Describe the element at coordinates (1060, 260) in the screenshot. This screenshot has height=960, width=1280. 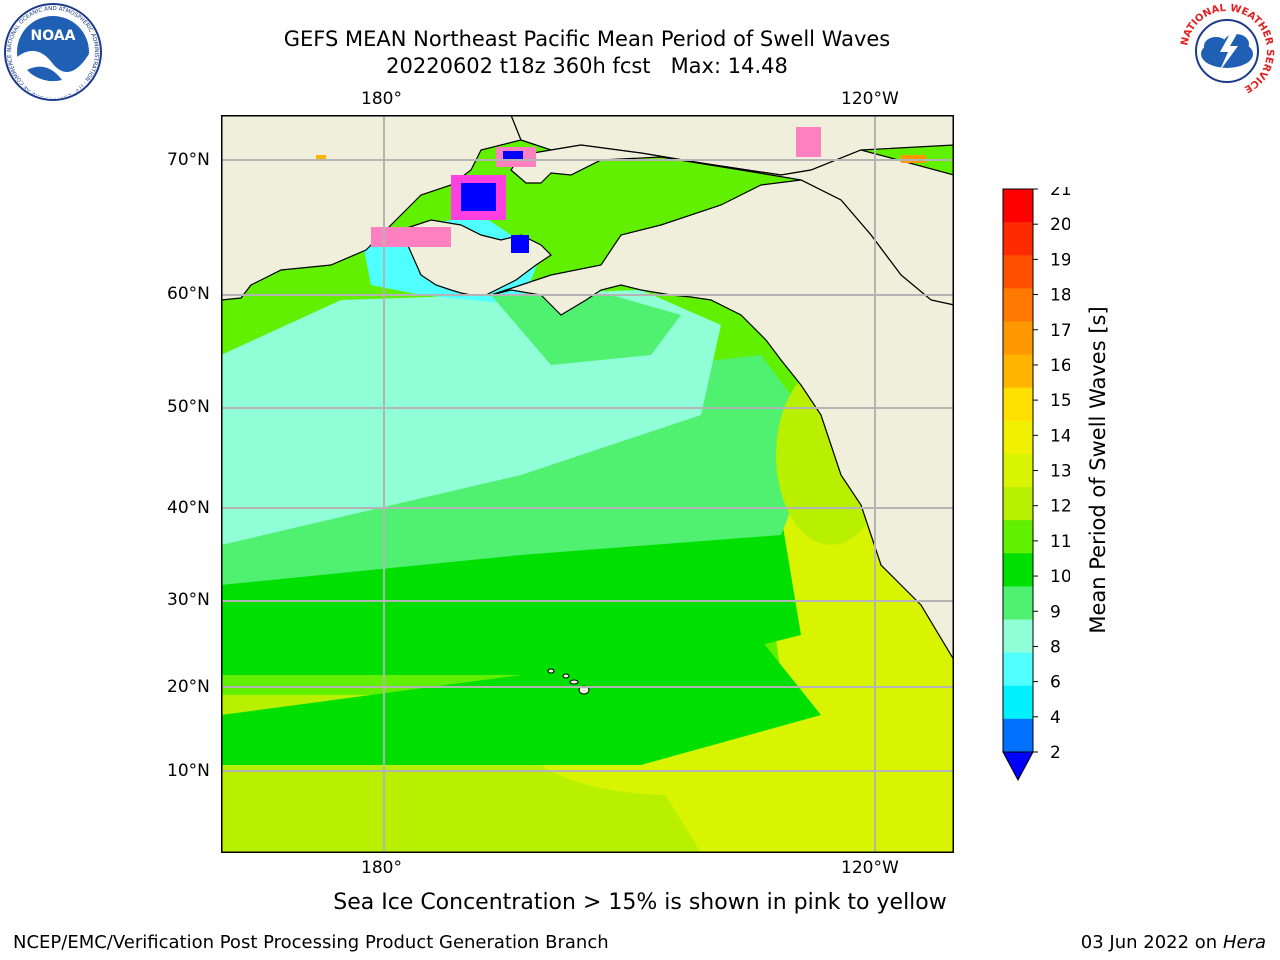
I see `colorbar-tick-label: 19` at that location.